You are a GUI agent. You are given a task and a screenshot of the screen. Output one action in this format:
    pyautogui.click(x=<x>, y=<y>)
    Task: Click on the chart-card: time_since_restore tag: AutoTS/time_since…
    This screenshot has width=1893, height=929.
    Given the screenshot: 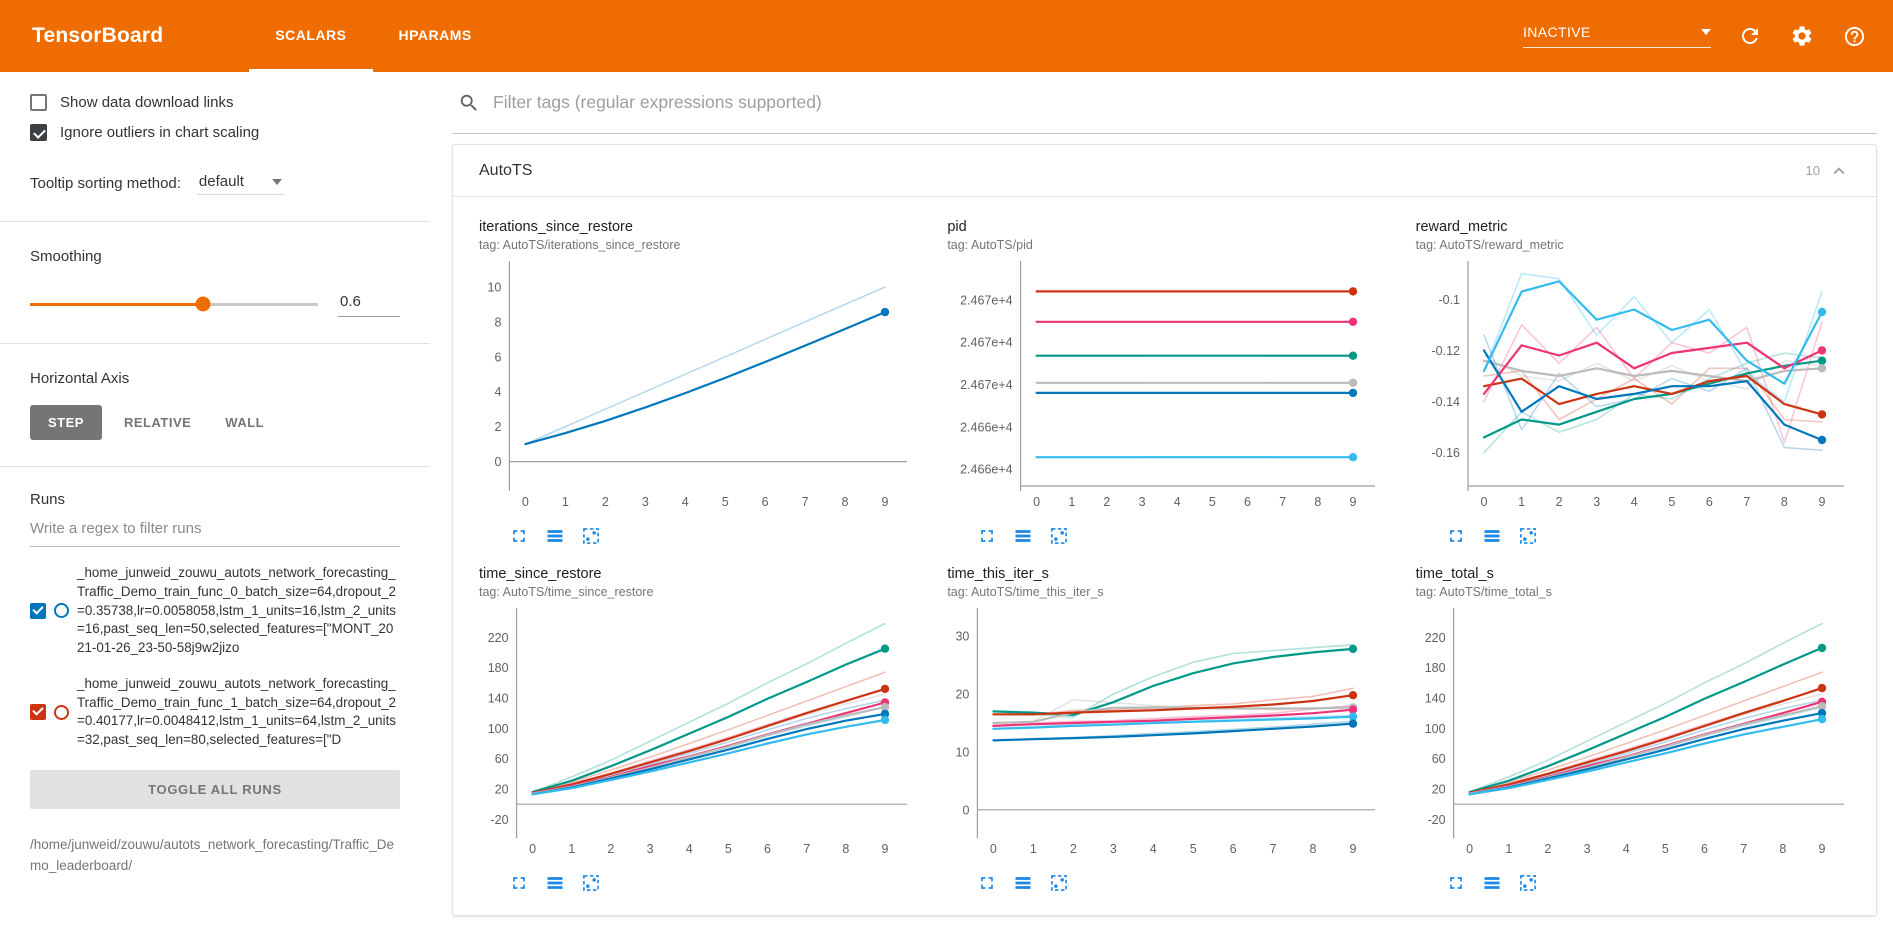 What is the action you would take?
    pyautogui.click(x=696, y=729)
    